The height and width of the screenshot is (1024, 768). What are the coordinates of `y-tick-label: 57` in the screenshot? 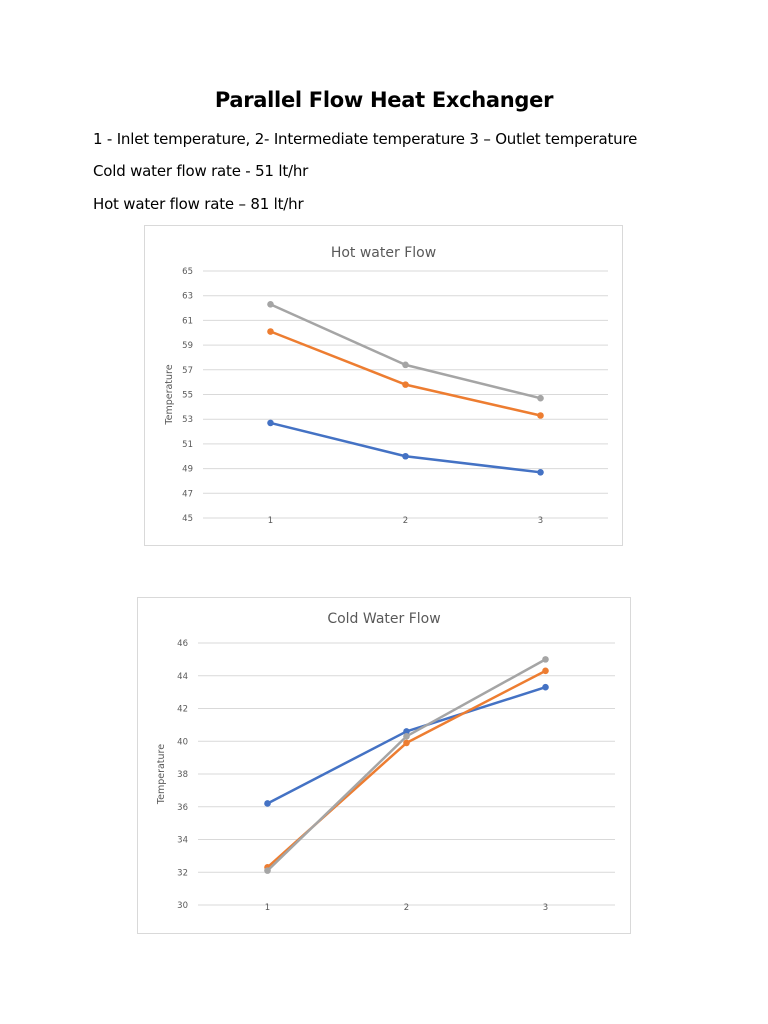 It's located at (187, 371).